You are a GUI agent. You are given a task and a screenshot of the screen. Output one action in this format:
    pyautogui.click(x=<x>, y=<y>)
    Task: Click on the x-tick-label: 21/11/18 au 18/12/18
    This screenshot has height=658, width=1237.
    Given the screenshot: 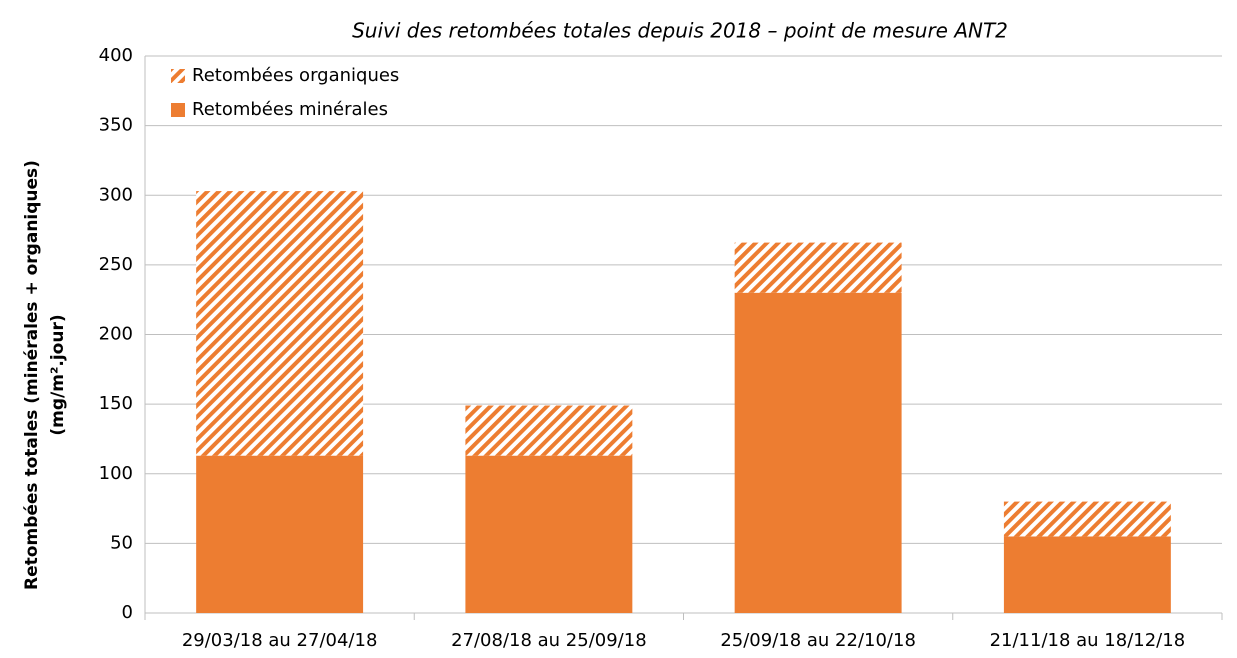 What is the action you would take?
    pyautogui.click(x=1088, y=640)
    